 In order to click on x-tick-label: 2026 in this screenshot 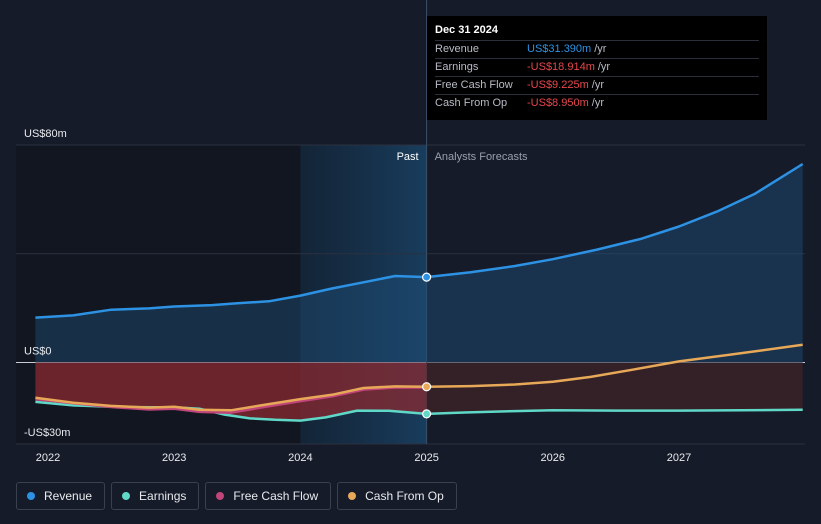, I will do `click(553, 458)`.